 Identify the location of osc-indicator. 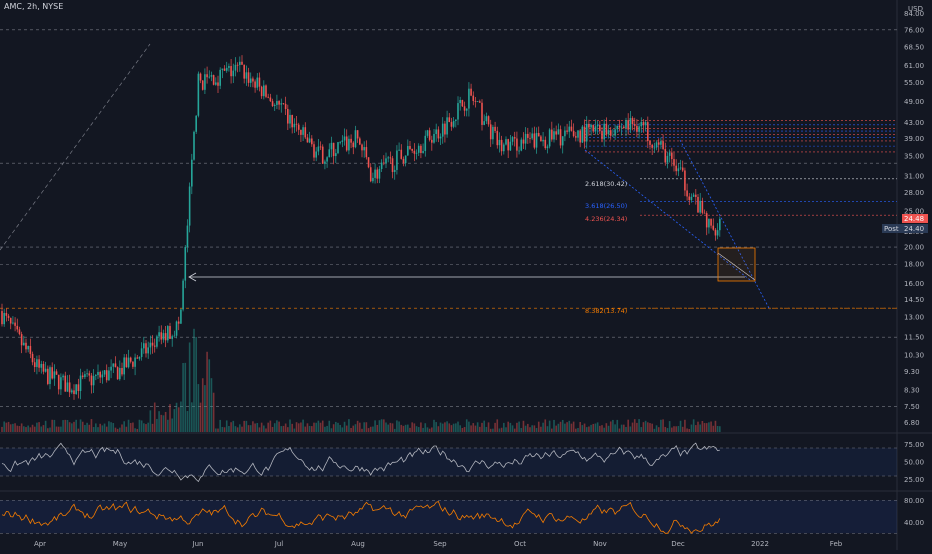
(448, 517).